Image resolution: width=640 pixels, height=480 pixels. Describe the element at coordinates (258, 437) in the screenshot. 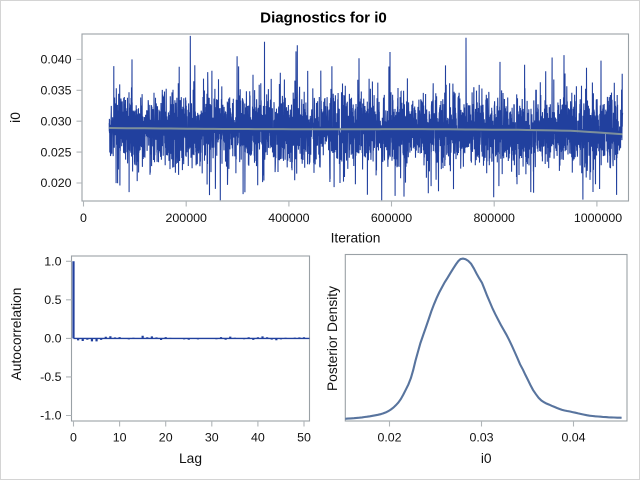

I see `svg-text: 40` at that location.